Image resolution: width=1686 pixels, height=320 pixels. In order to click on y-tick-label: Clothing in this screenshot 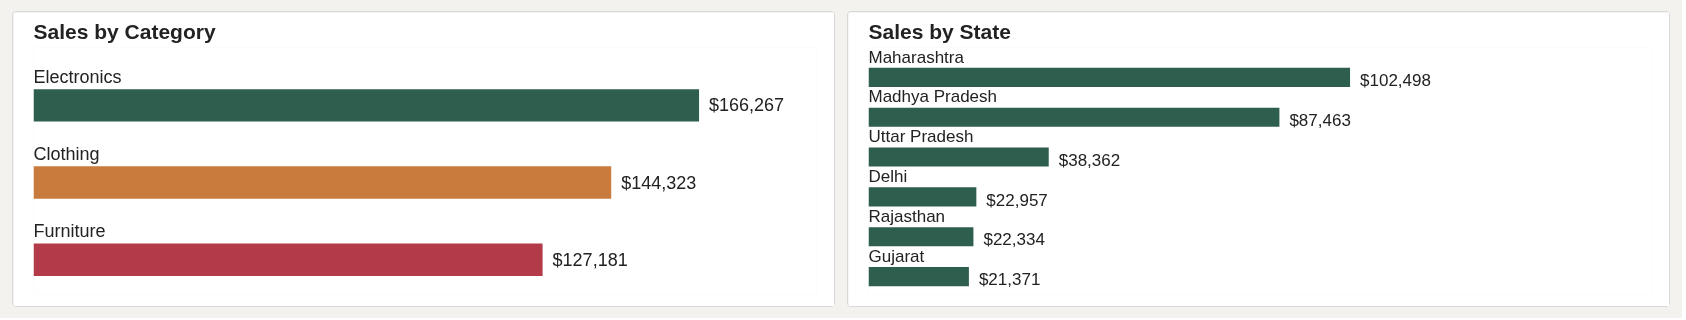, I will do `click(66, 154)`.